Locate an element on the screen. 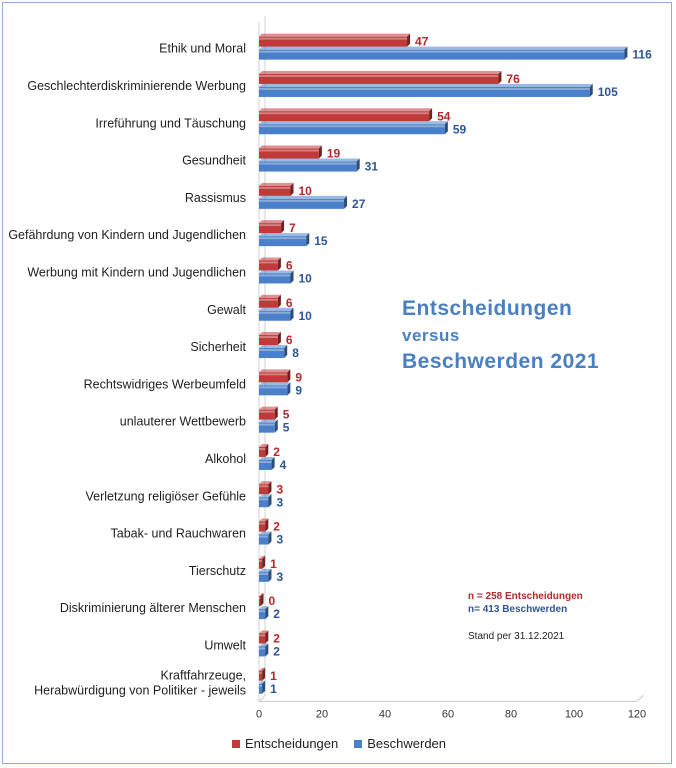 The width and height of the screenshot is (676, 768). value-label-beschwerden: 8 is located at coordinates (295, 353).